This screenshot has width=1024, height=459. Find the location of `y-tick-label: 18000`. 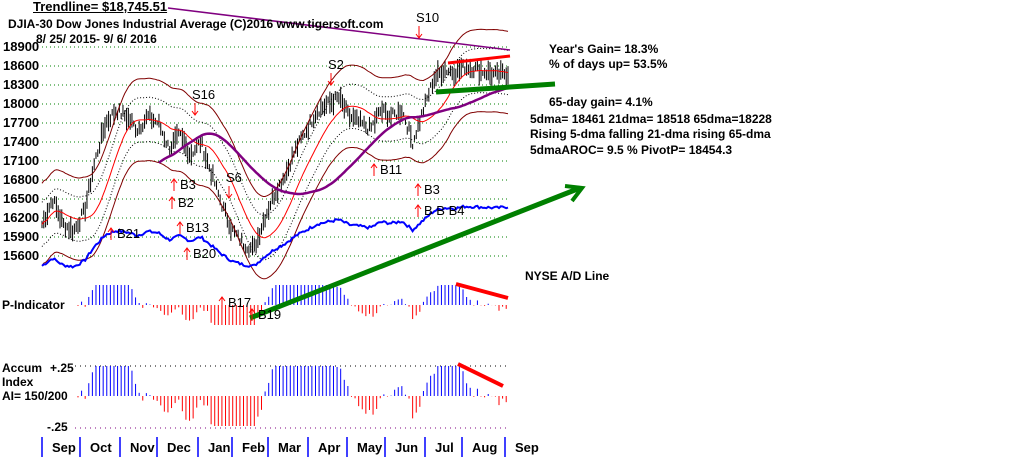

y-tick-label: 18000 is located at coordinates (21, 103).